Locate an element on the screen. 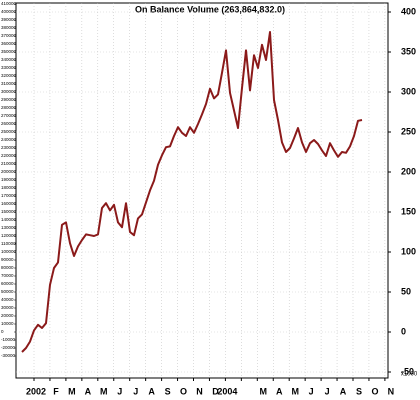 The height and width of the screenshot is (400, 420). y2-tick-label: 350 is located at coordinates (408, 51).